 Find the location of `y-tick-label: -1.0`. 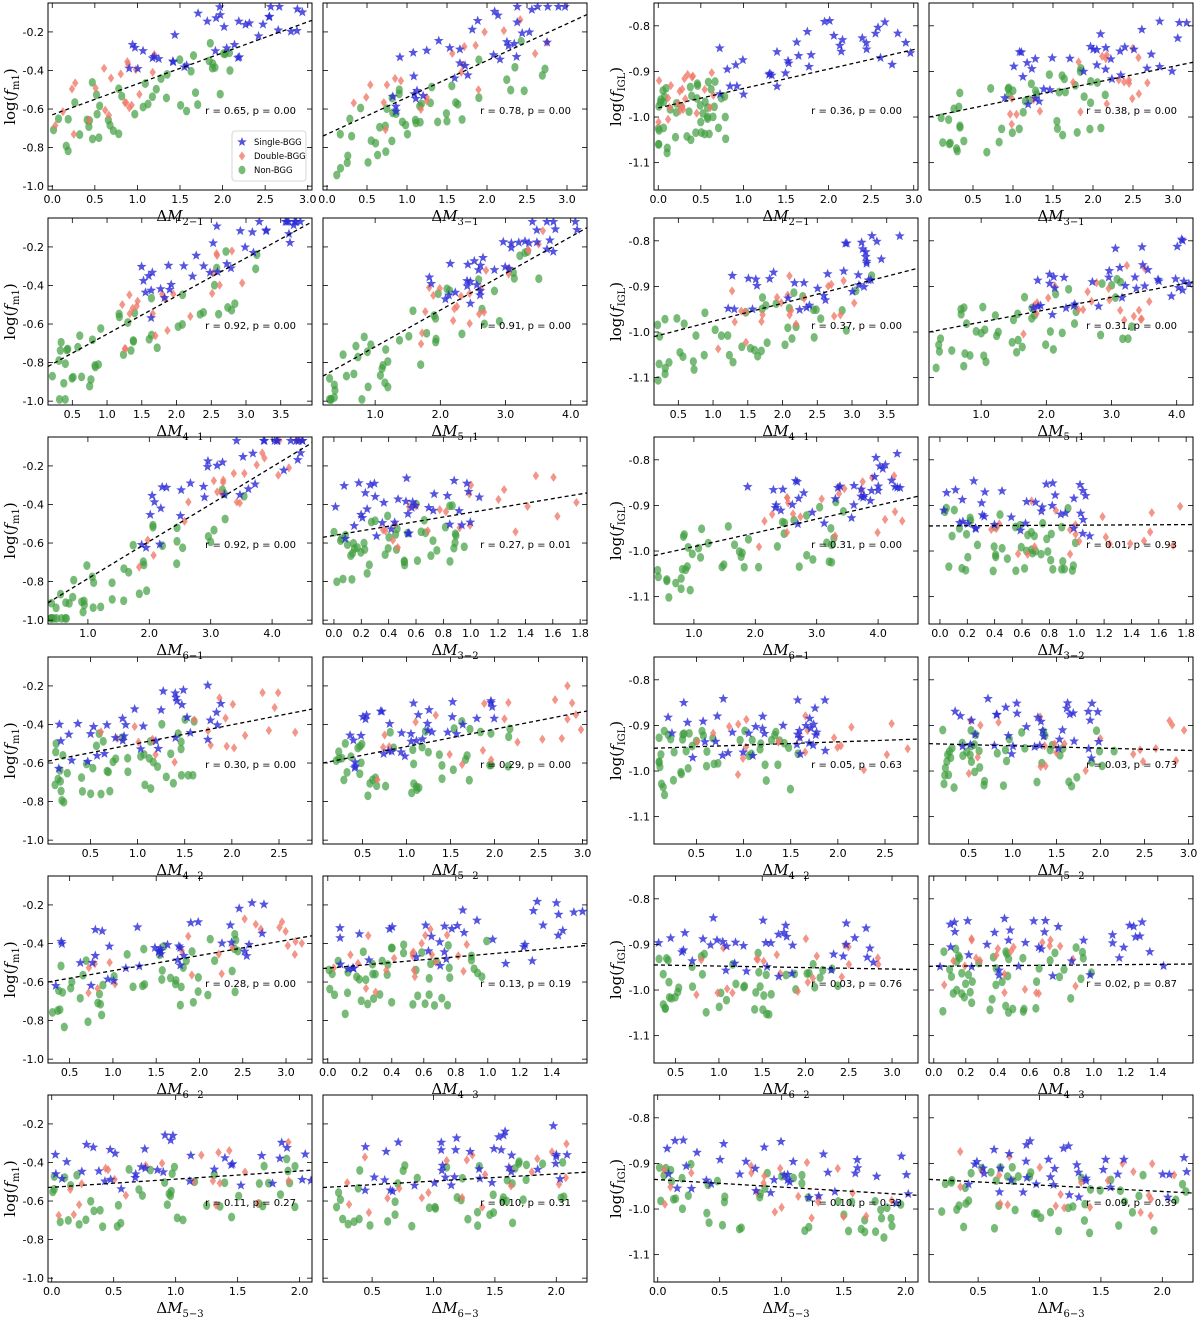

y-tick-label: -1.0 is located at coordinates (33, 1278).